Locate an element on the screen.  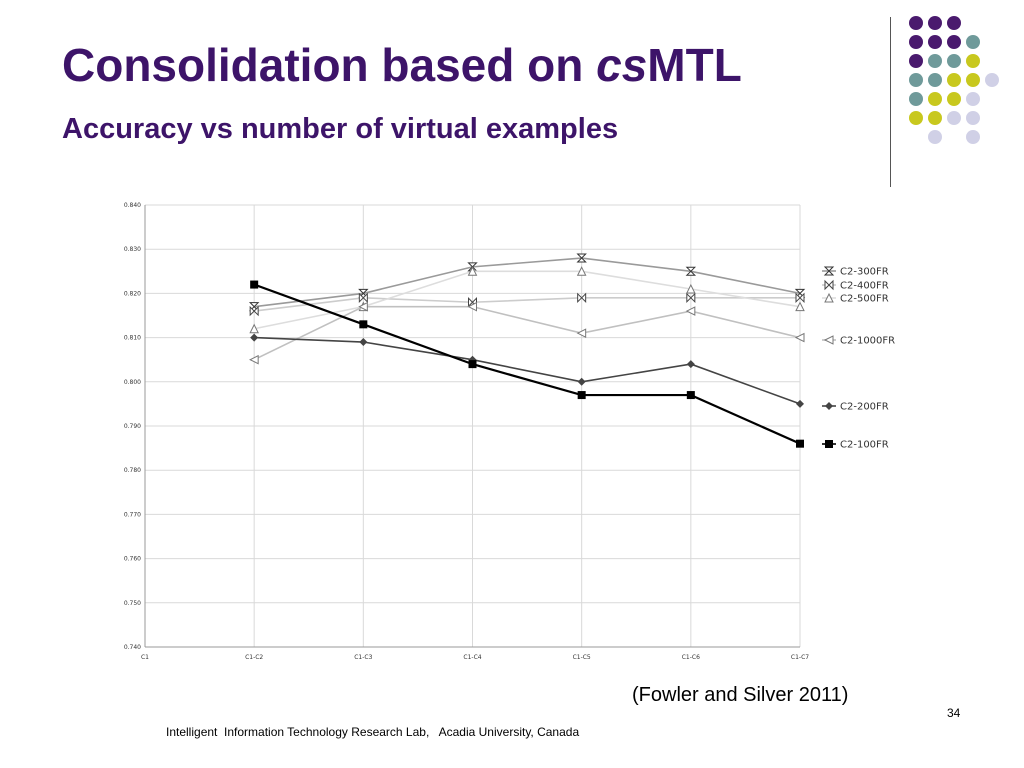
x-tick-label: C1-C2 is located at coordinates (254, 657).